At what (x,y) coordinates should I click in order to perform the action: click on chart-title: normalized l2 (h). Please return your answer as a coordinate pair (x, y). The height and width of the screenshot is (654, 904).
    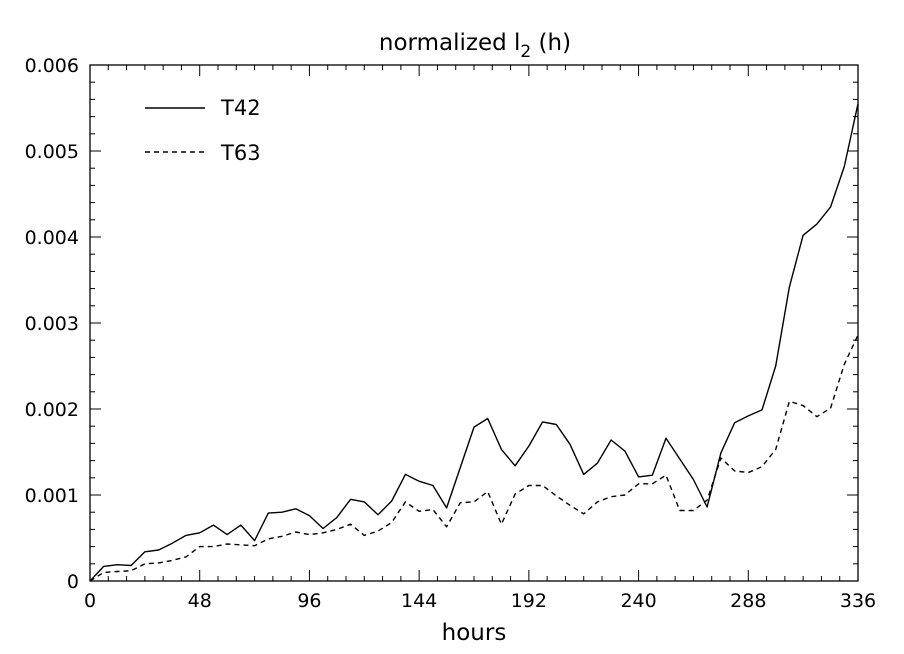
    Looking at the image, I should click on (475, 46).